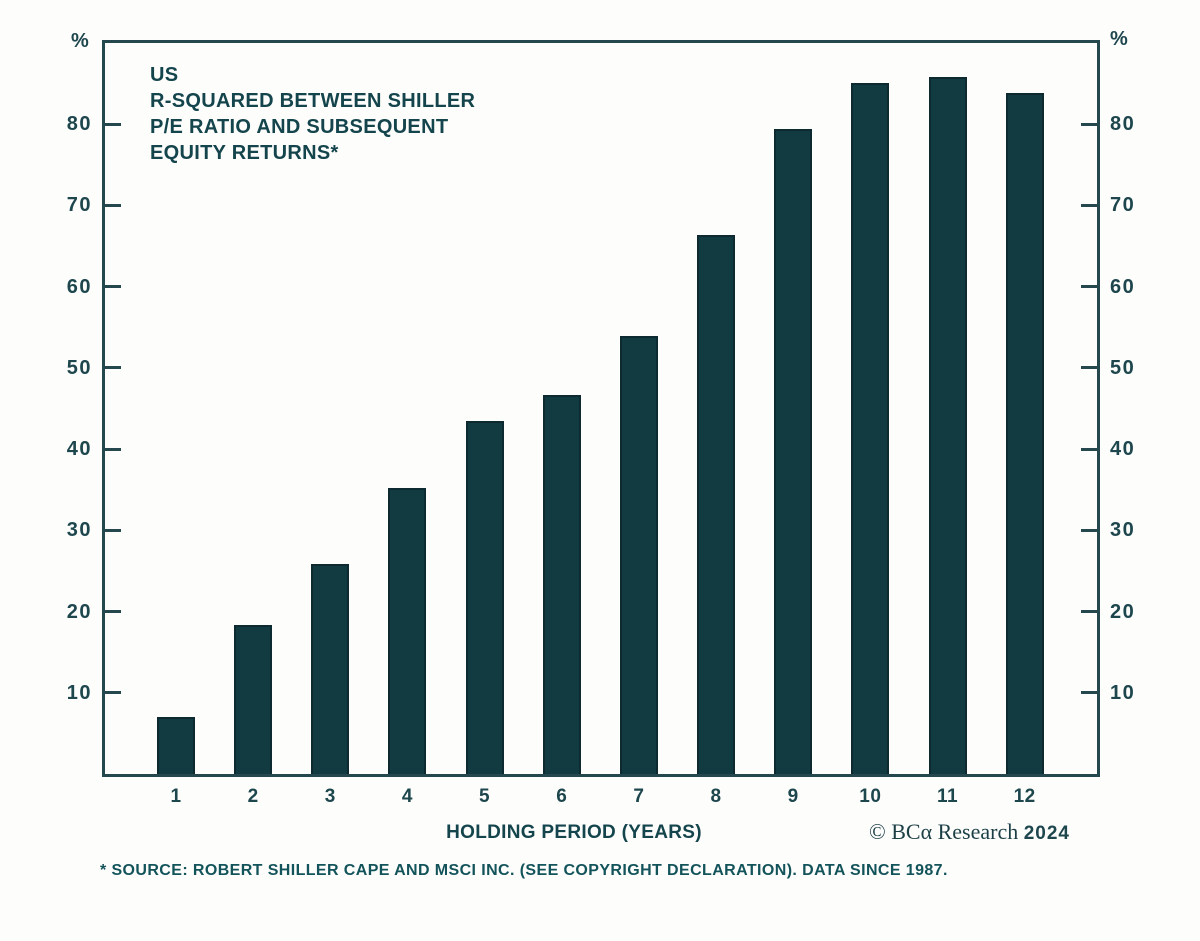  Describe the element at coordinates (1119, 39) in the screenshot. I see `y-axis-unit-right: %` at that location.